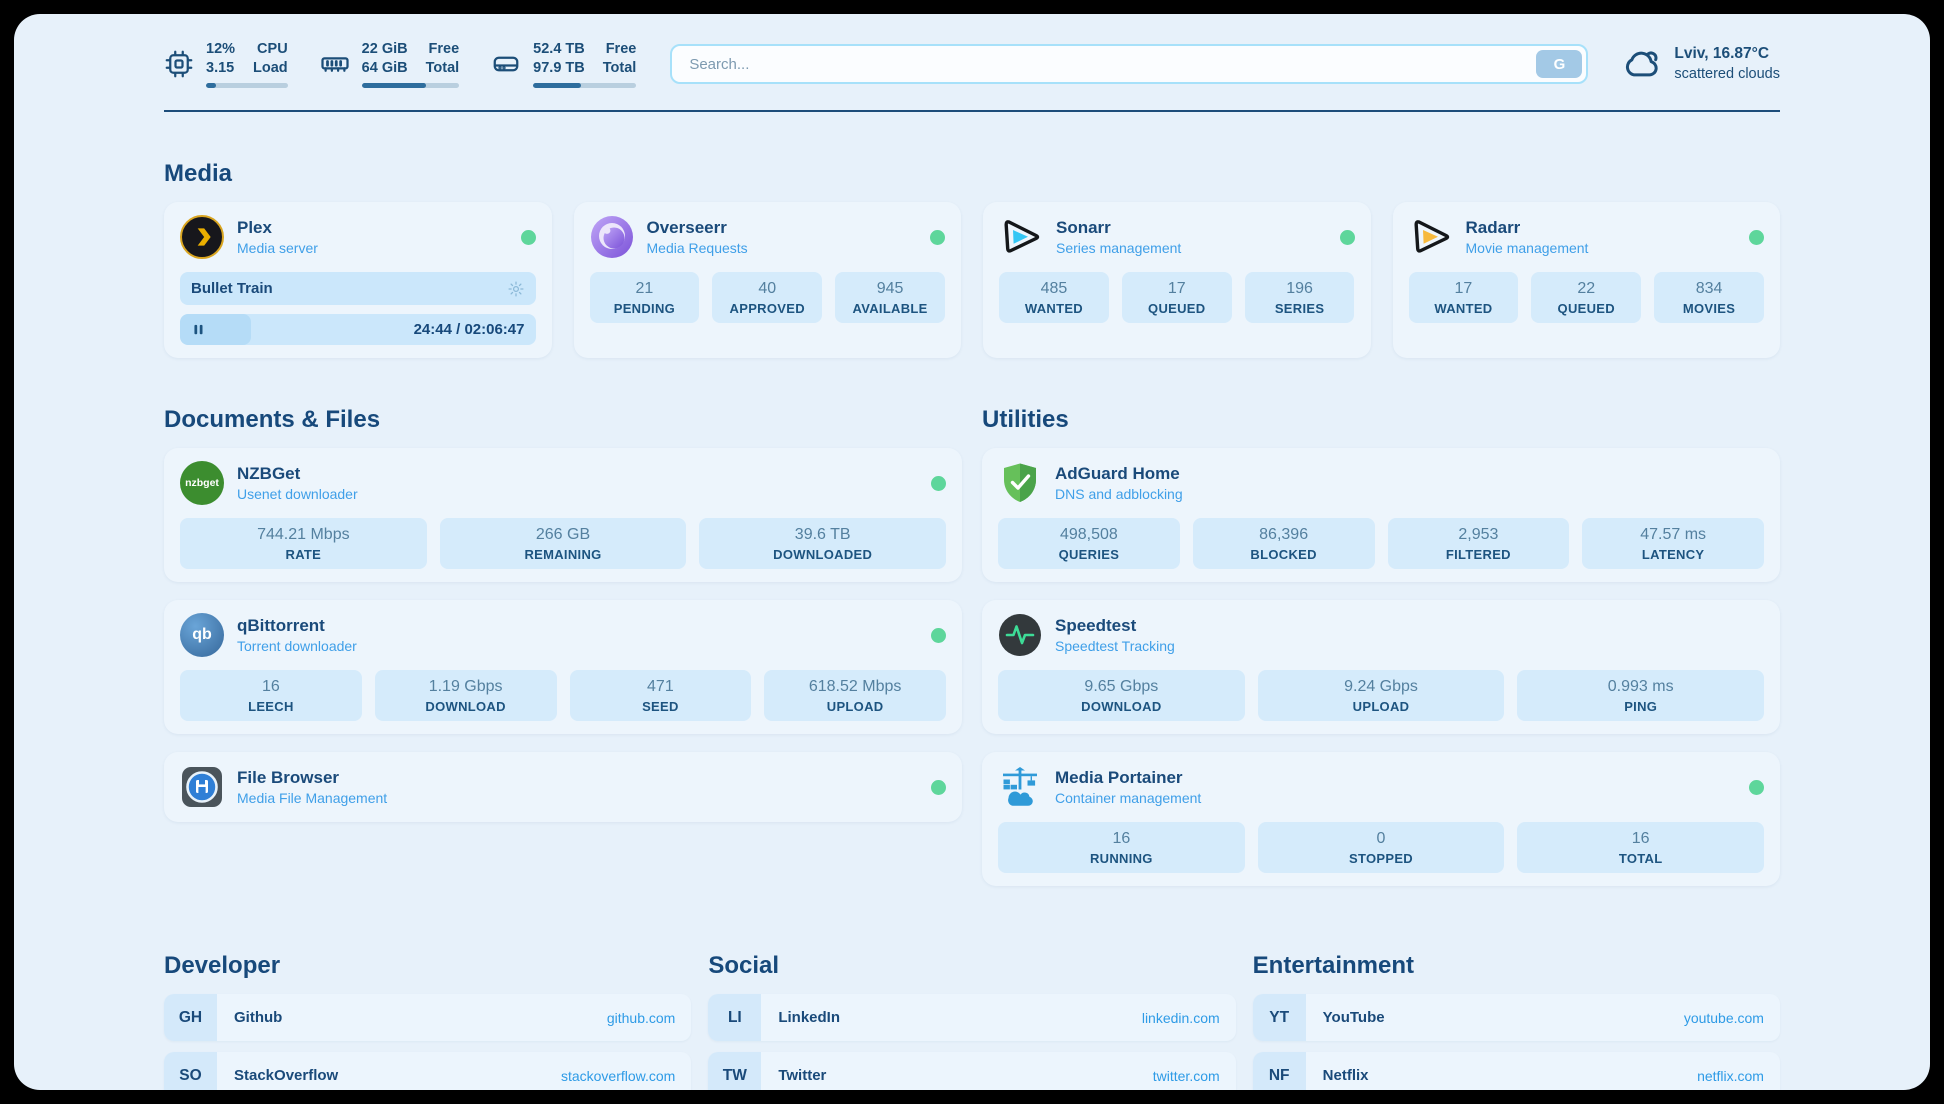 This screenshot has width=1944, height=1104. Describe the element at coordinates (644, 288) in the screenshot. I see `stat-value: 21` at that location.